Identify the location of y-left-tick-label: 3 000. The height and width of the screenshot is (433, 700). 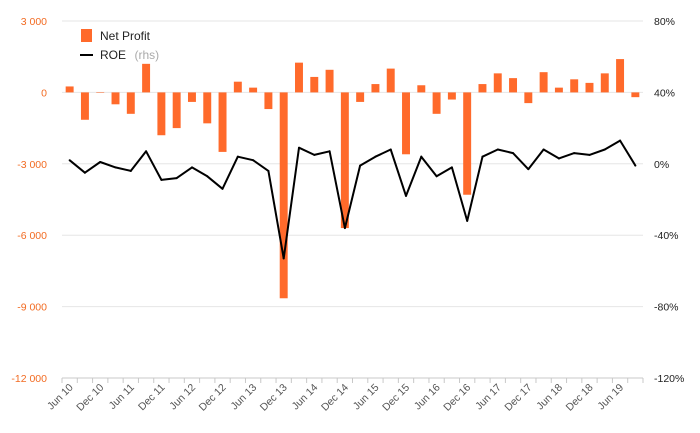
(34, 22).